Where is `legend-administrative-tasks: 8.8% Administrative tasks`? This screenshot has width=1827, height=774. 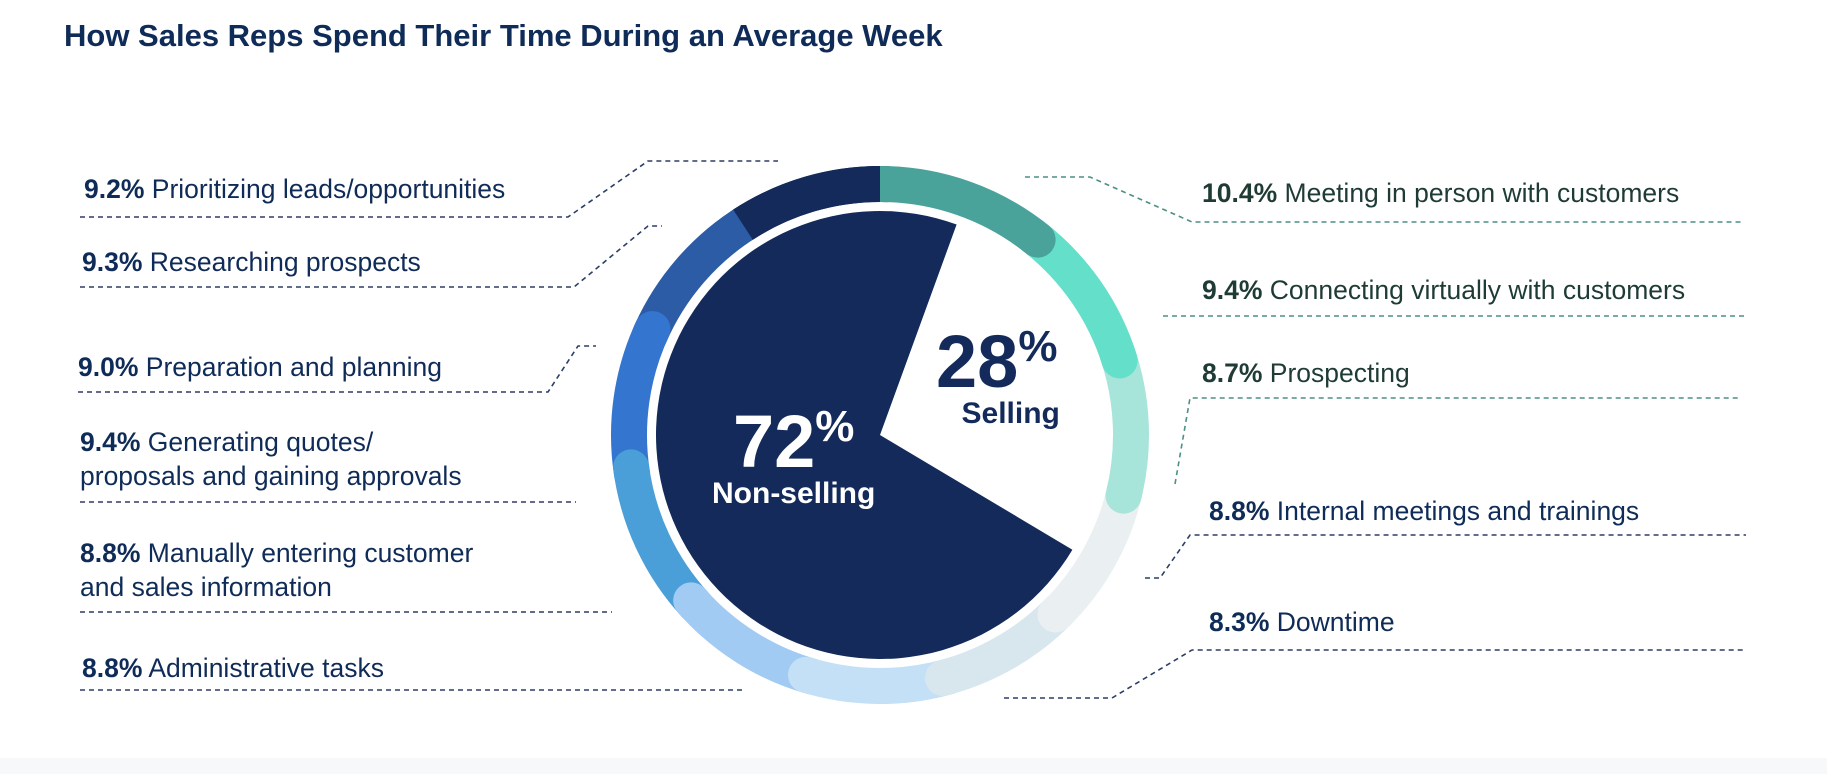
legend-administrative-tasks: 8.8% Administrative tasks is located at coordinates (233, 668).